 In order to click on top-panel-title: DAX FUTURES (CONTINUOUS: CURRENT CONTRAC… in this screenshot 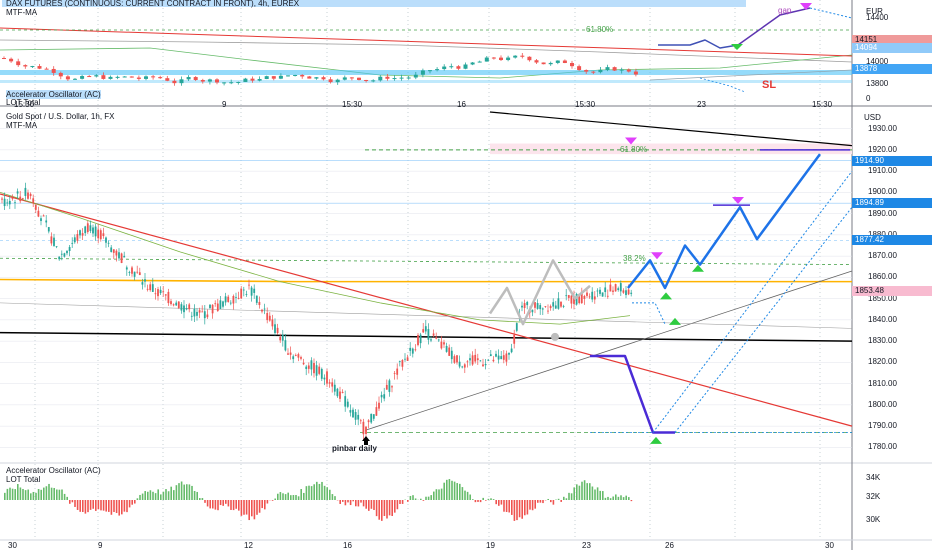, I will do `click(153, 4)`.